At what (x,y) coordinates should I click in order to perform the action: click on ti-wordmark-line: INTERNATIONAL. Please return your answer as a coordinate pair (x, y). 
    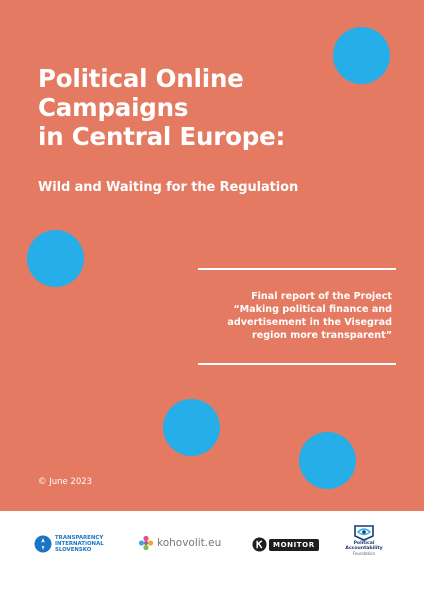
    Looking at the image, I should click on (79, 544).